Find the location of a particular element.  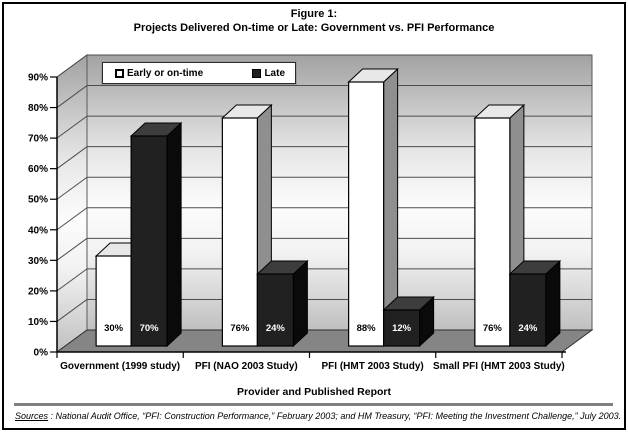

y-axis-label-10: 10% is located at coordinates (38, 322).